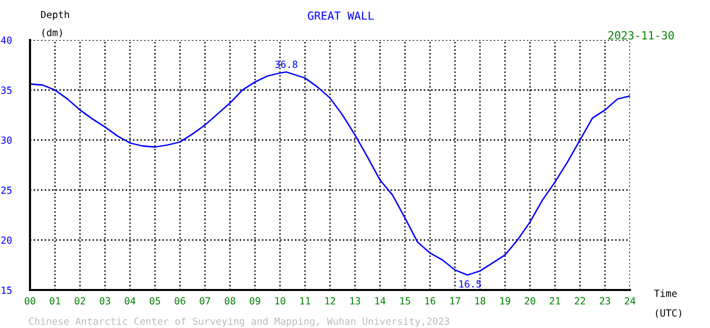 The image size is (710, 328). I want to click on x-tick-label: 05, so click(155, 301).